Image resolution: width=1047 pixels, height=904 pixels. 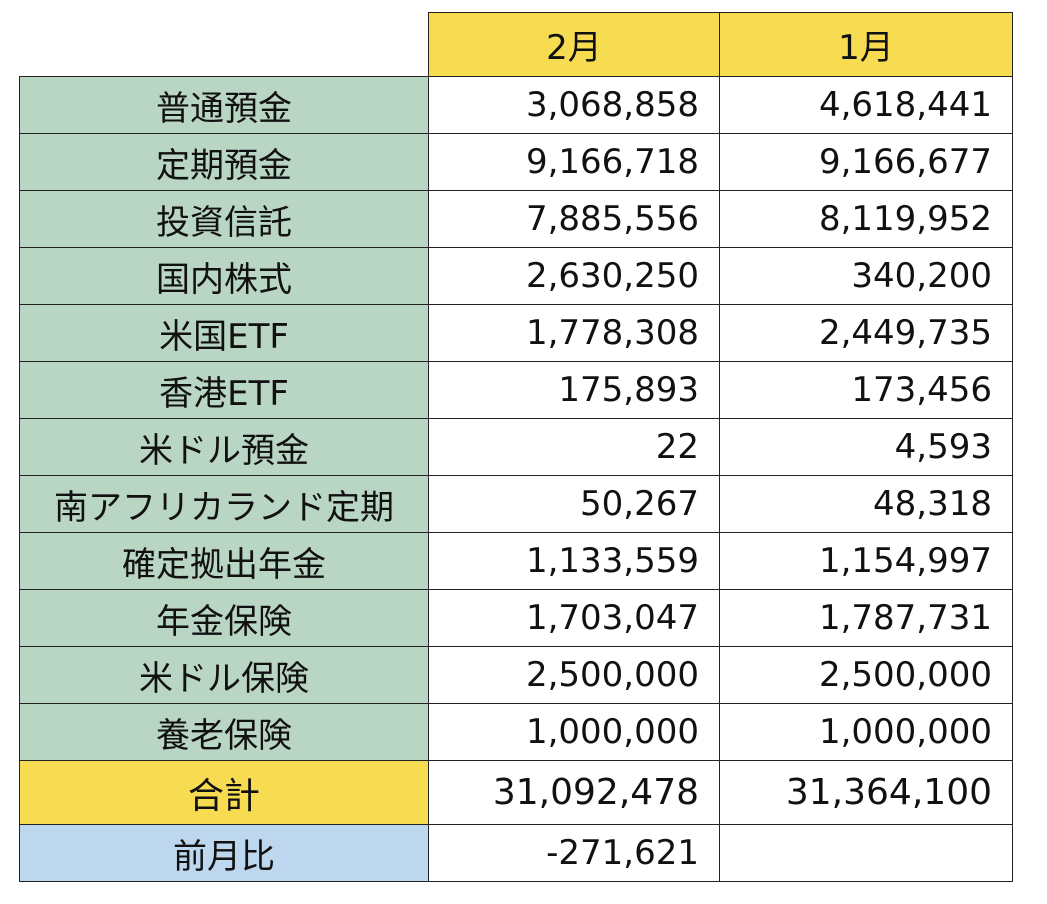 I want to click on table-row: 国内株式 2,630,250 340,200, so click(x=516, y=276).